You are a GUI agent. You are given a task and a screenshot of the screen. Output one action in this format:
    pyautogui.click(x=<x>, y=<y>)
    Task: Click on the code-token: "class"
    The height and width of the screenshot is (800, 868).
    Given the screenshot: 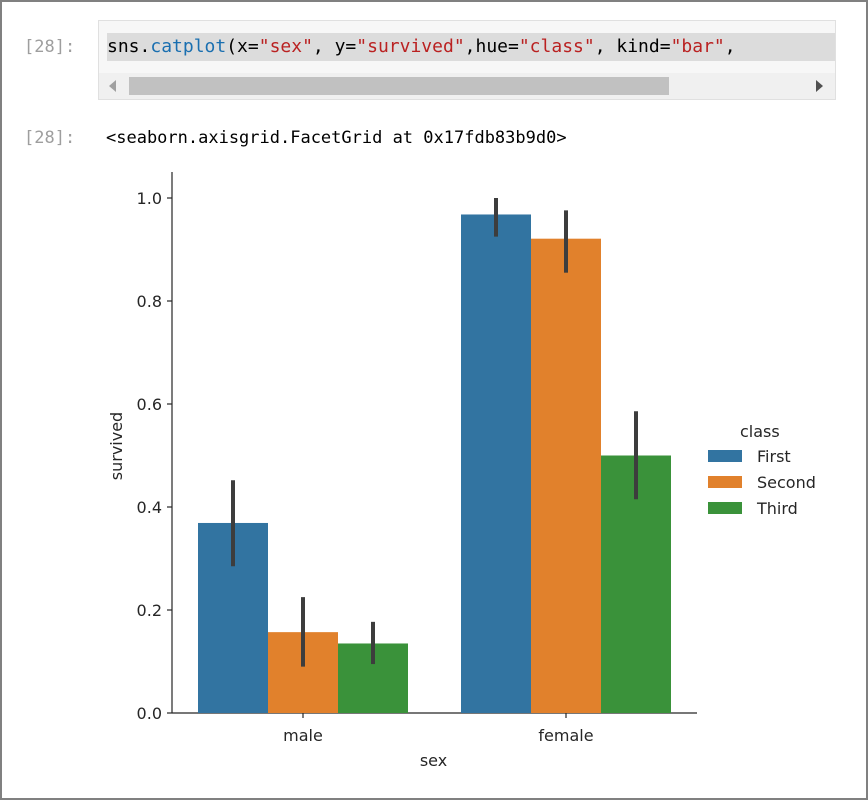 What is the action you would take?
    pyautogui.click(x=556, y=46)
    